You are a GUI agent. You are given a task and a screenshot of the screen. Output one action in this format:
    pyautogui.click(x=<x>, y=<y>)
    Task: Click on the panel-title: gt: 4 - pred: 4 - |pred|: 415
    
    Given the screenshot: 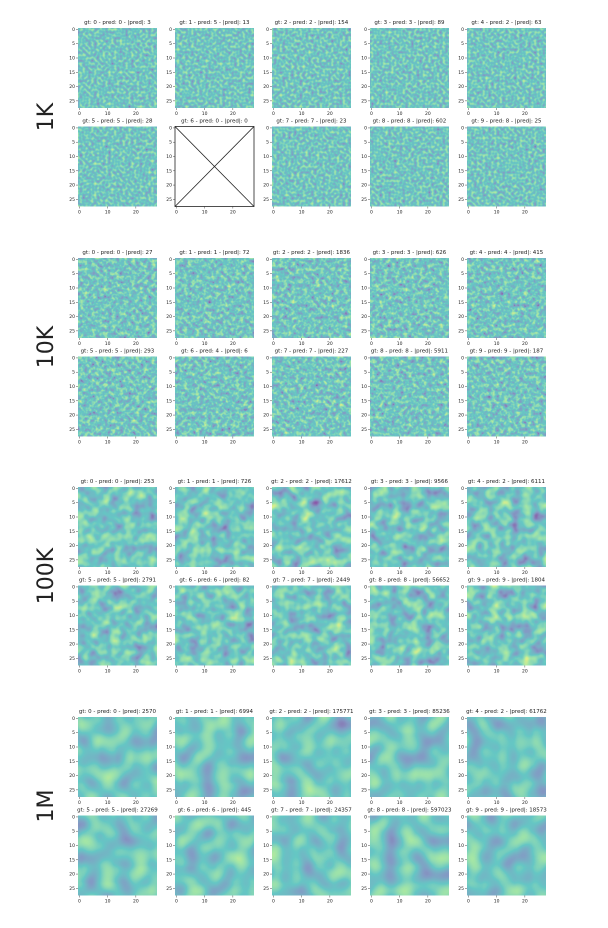 What is the action you would take?
    pyautogui.click(x=507, y=253)
    